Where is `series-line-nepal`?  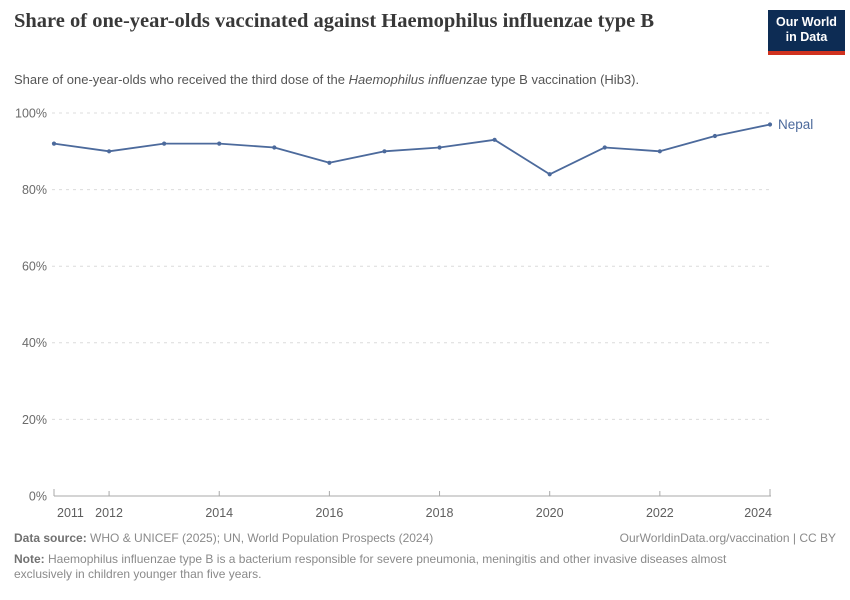 series-line-nepal is located at coordinates (412, 149).